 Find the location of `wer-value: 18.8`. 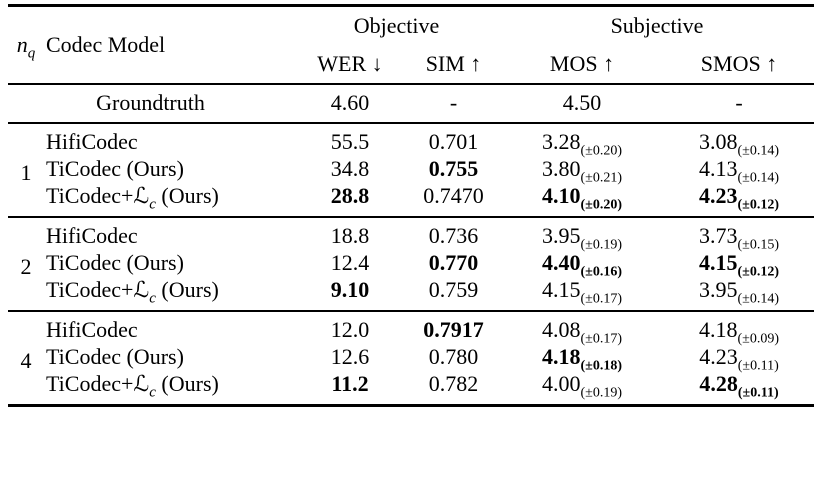

wer-value: 18.8 is located at coordinates (350, 235).